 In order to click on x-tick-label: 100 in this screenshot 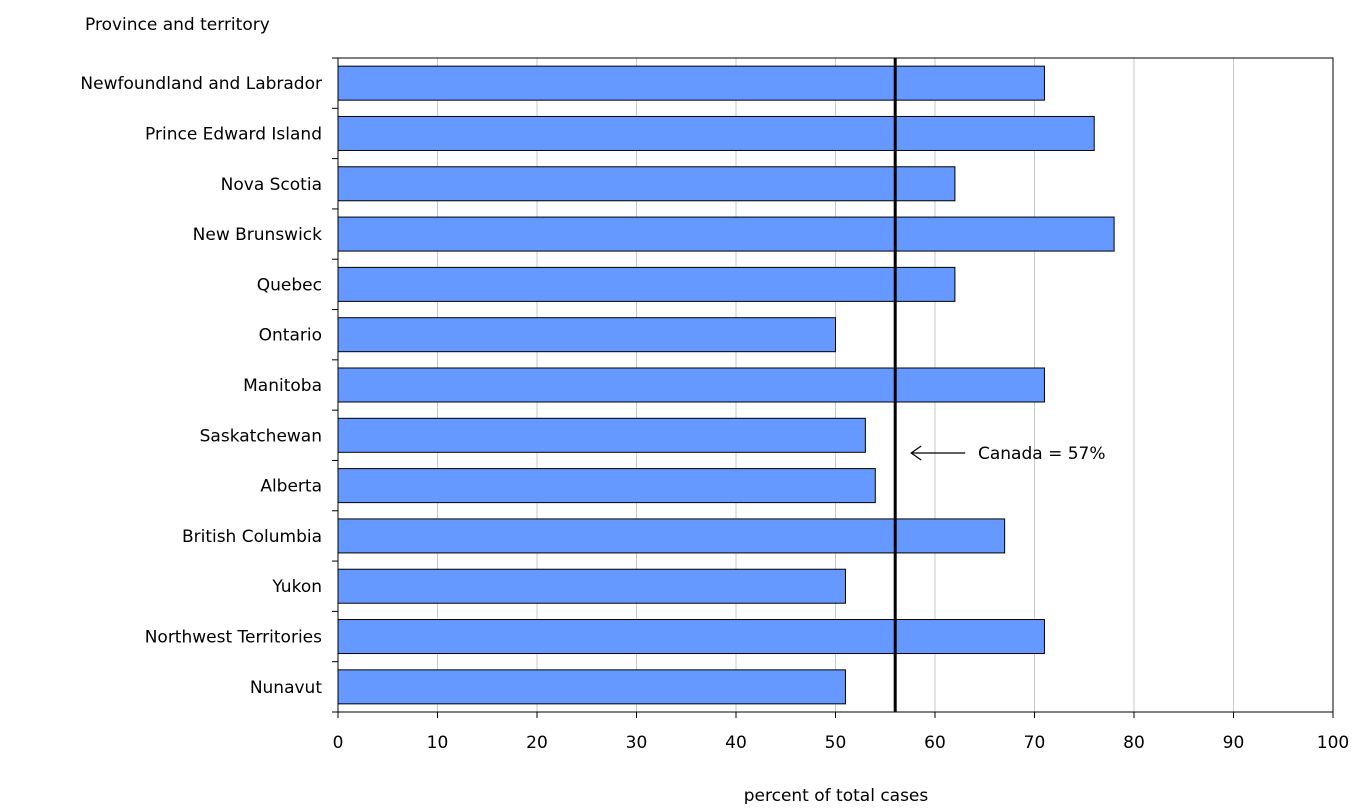, I will do `click(1333, 743)`.